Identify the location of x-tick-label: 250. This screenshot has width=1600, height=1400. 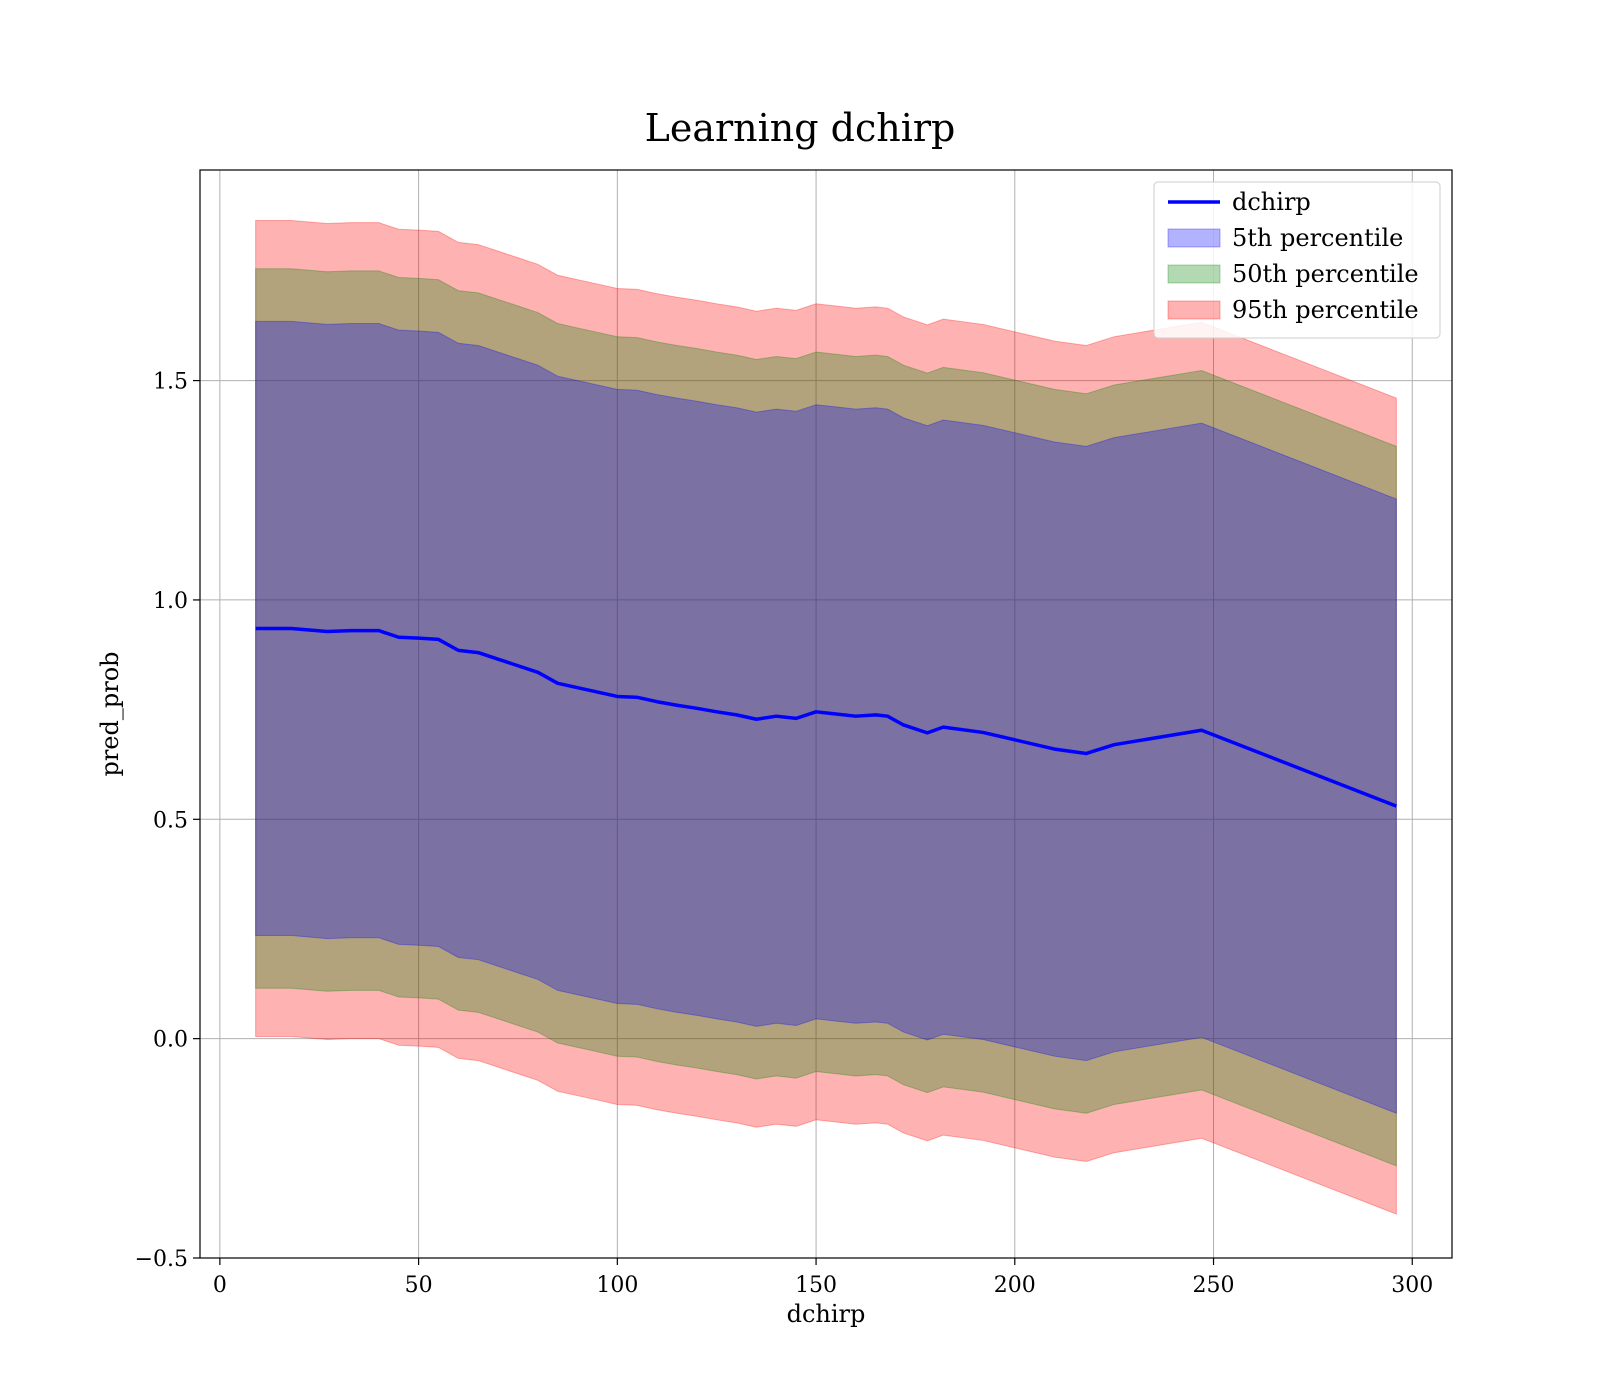
(1214, 1285).